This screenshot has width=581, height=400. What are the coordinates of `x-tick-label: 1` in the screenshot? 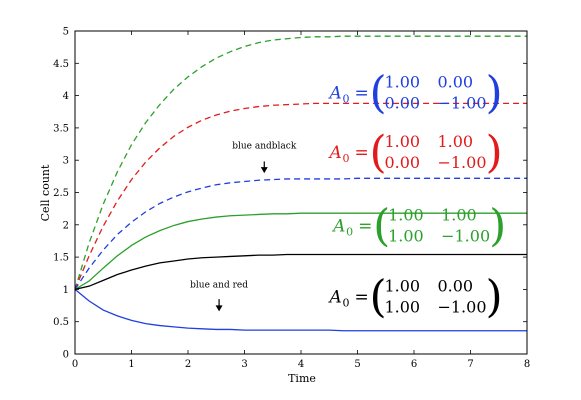 It's located at (131, 364).